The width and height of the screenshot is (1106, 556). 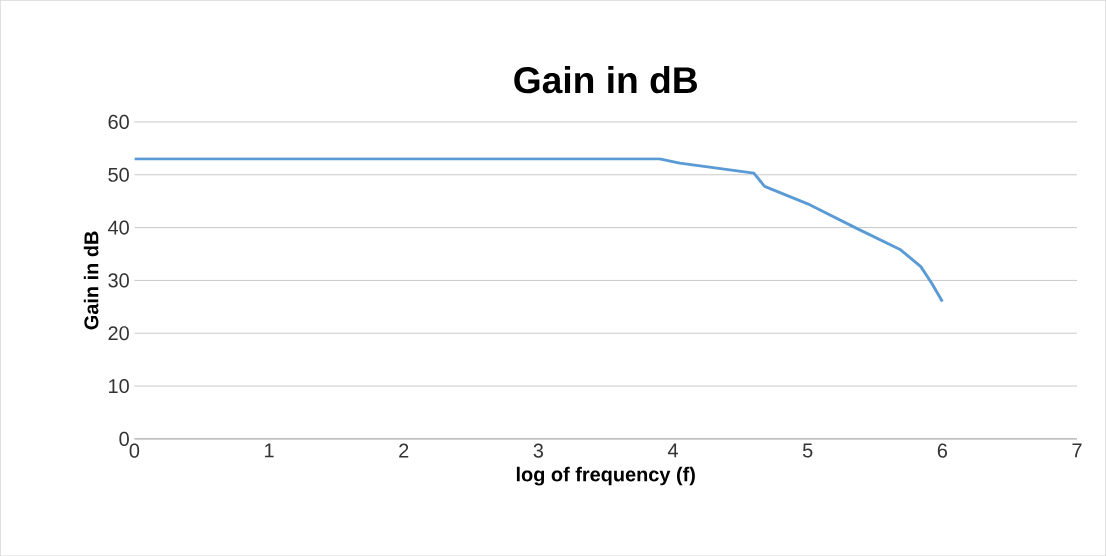 What do you see at coordinates (672, 450) in the screenshot?
I see `x-tick-label: 4` at bounding box center [672, 450].